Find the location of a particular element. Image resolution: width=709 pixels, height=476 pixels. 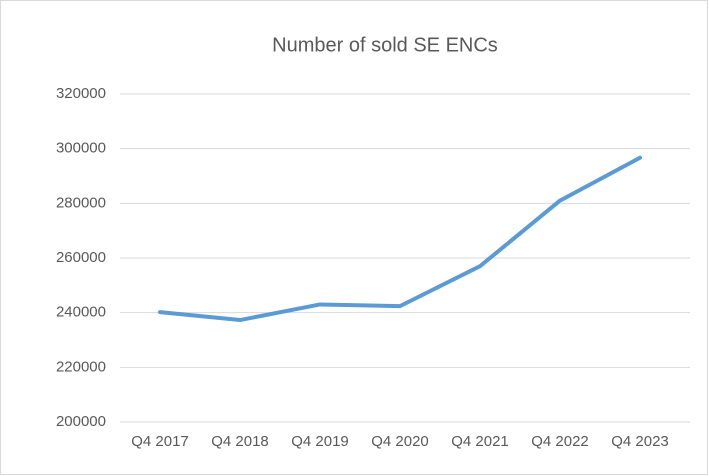

x-tick-label: Q4 2018 is located at coordinates (240, 441).